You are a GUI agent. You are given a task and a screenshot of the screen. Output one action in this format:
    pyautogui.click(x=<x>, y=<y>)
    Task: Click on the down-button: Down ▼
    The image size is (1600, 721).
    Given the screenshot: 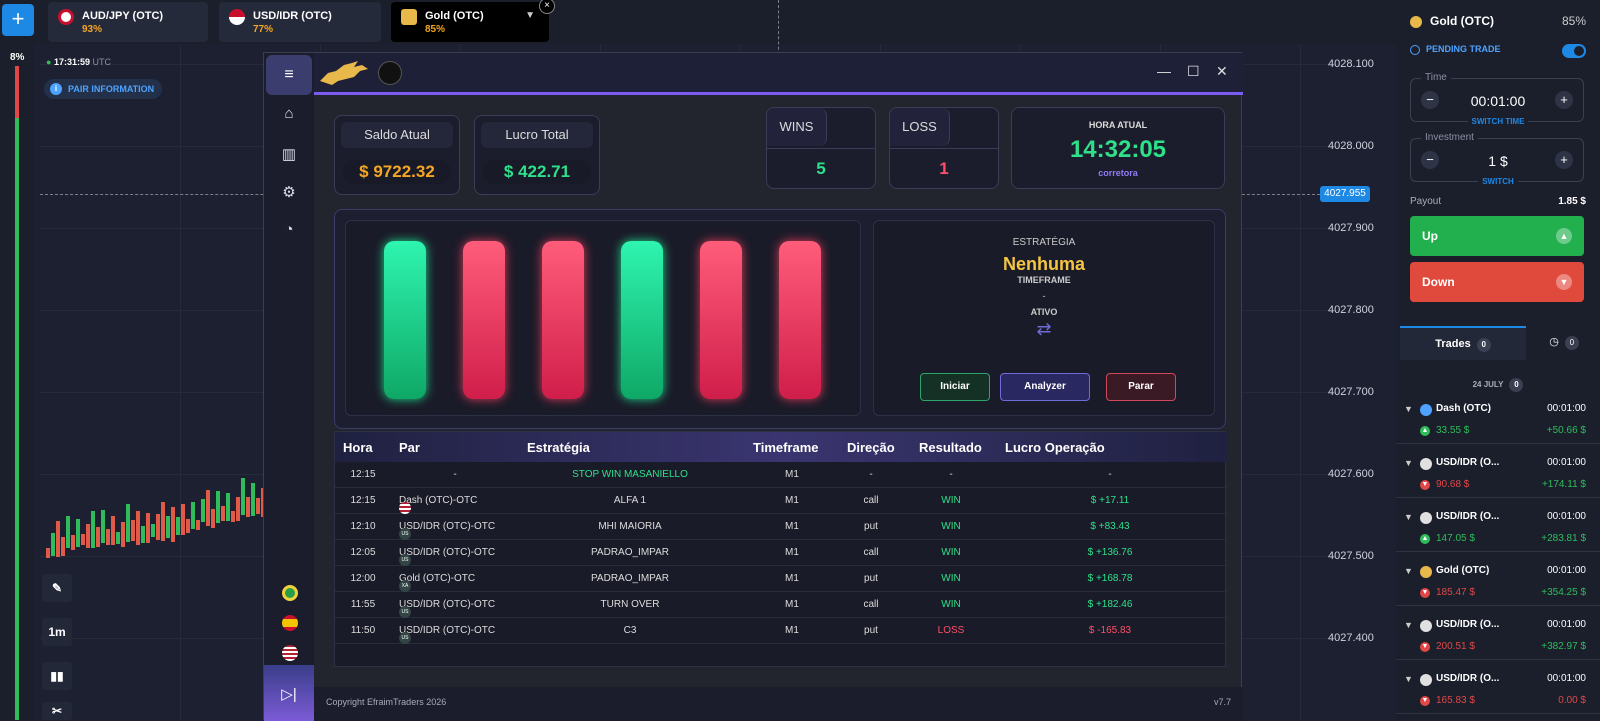 What is the action you would take?
    pyautogui.click(x=1497, y=282)
    